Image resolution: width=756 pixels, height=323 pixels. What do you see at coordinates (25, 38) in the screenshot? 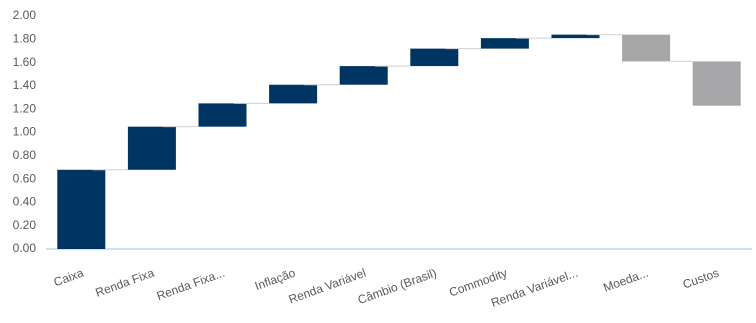
I see `y-tick-label: 1.80` at bounding box center [25, 38].